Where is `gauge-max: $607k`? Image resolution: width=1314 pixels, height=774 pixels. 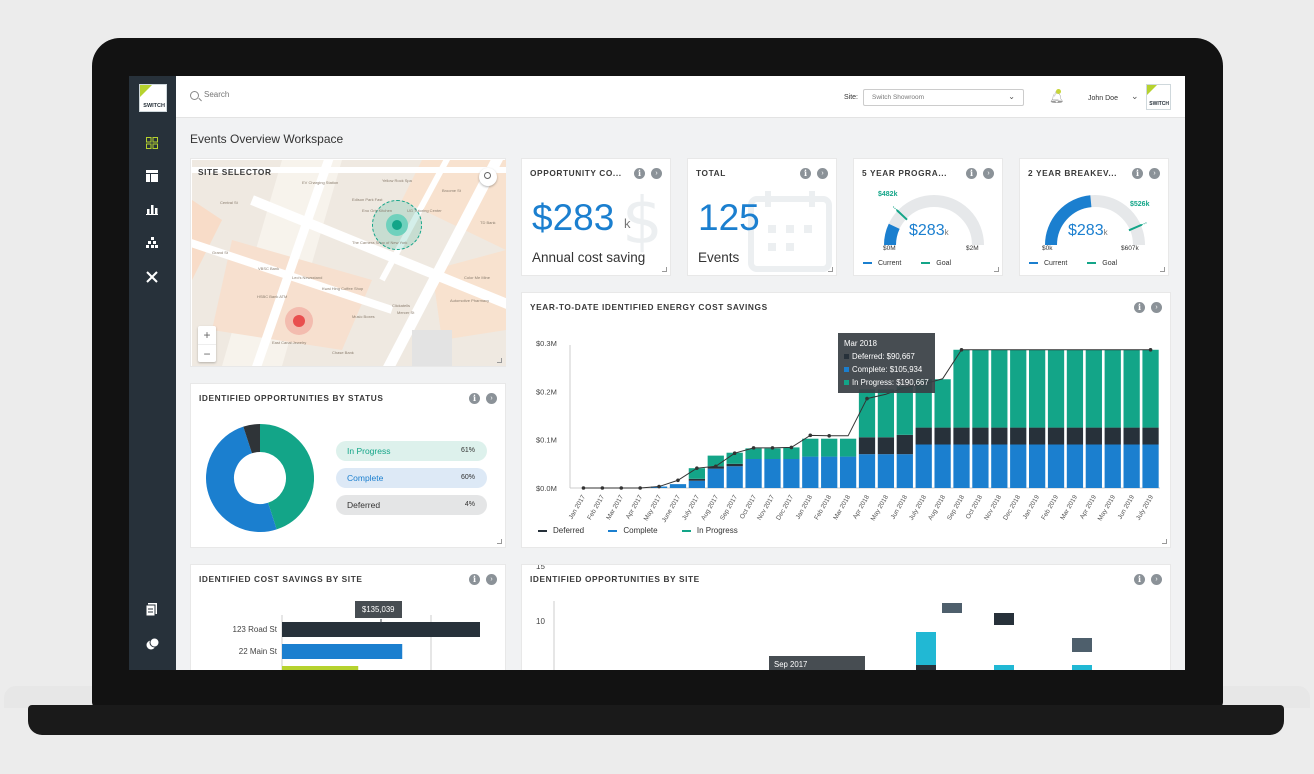 gauge-max: $607k is located at coordinates (1130, 248).